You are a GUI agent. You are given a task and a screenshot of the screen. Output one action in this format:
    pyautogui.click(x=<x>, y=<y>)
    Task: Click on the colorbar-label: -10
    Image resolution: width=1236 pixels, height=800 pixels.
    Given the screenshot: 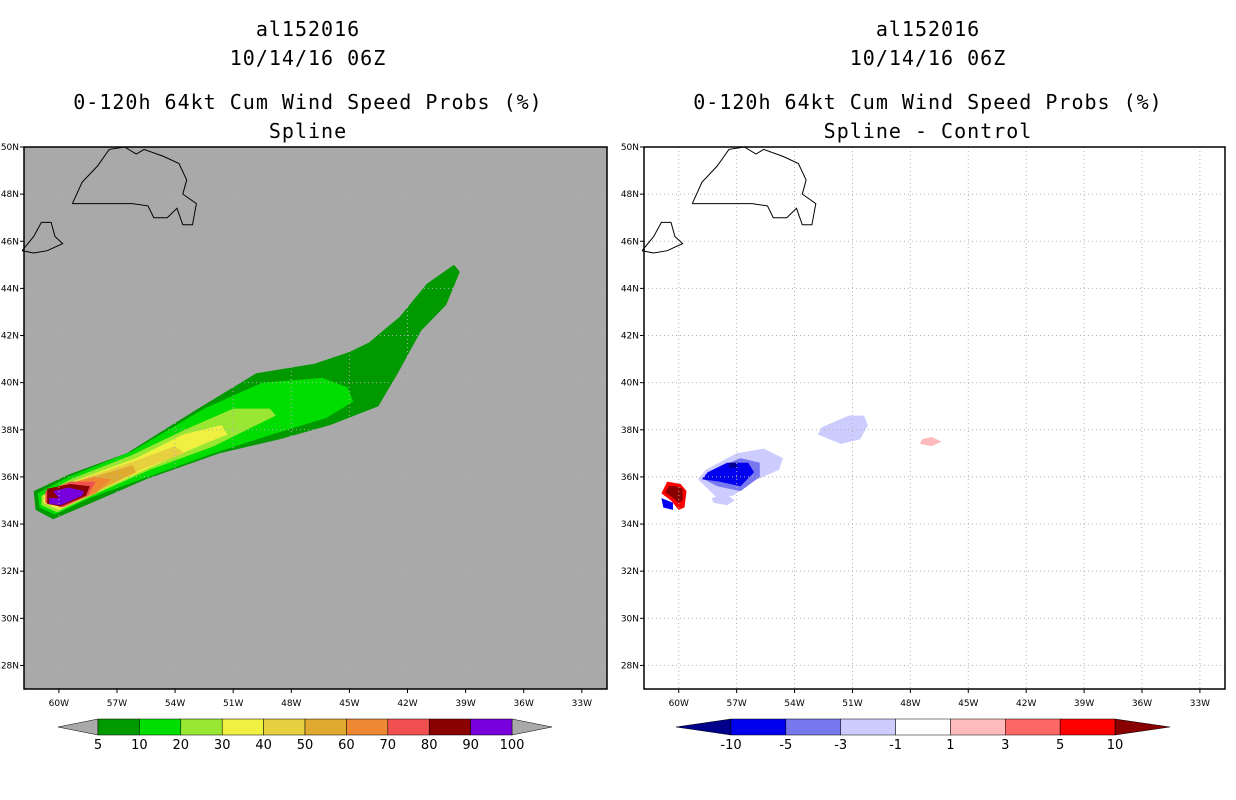 What is the action you would take?
    pyautogui.click(x=730, y=745)
    